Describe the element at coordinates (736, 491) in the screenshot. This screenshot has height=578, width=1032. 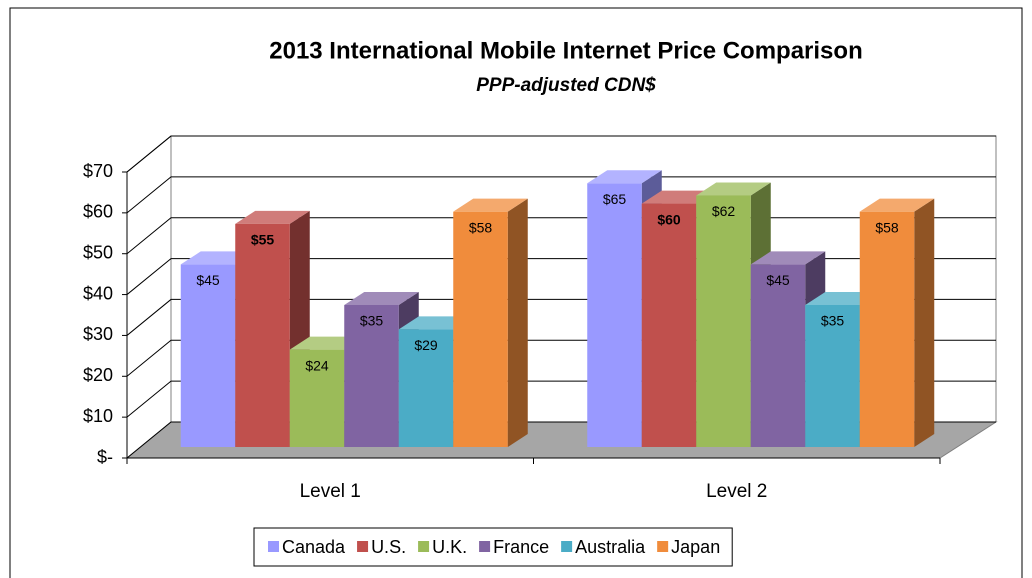
I see `x-tick-label: Level 2` at that location.